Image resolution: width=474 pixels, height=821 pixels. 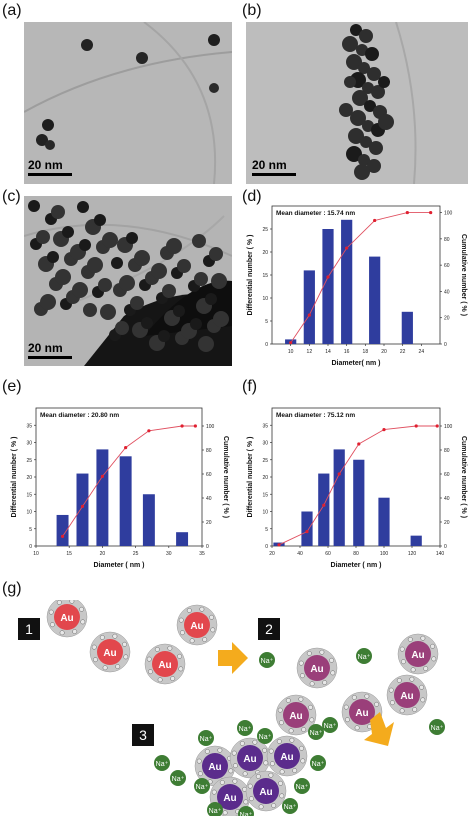 What do you see at coordinates (12, 10) in the screenshot?
I see `panel-label-a: (a)` at bounding box center [12, 10].